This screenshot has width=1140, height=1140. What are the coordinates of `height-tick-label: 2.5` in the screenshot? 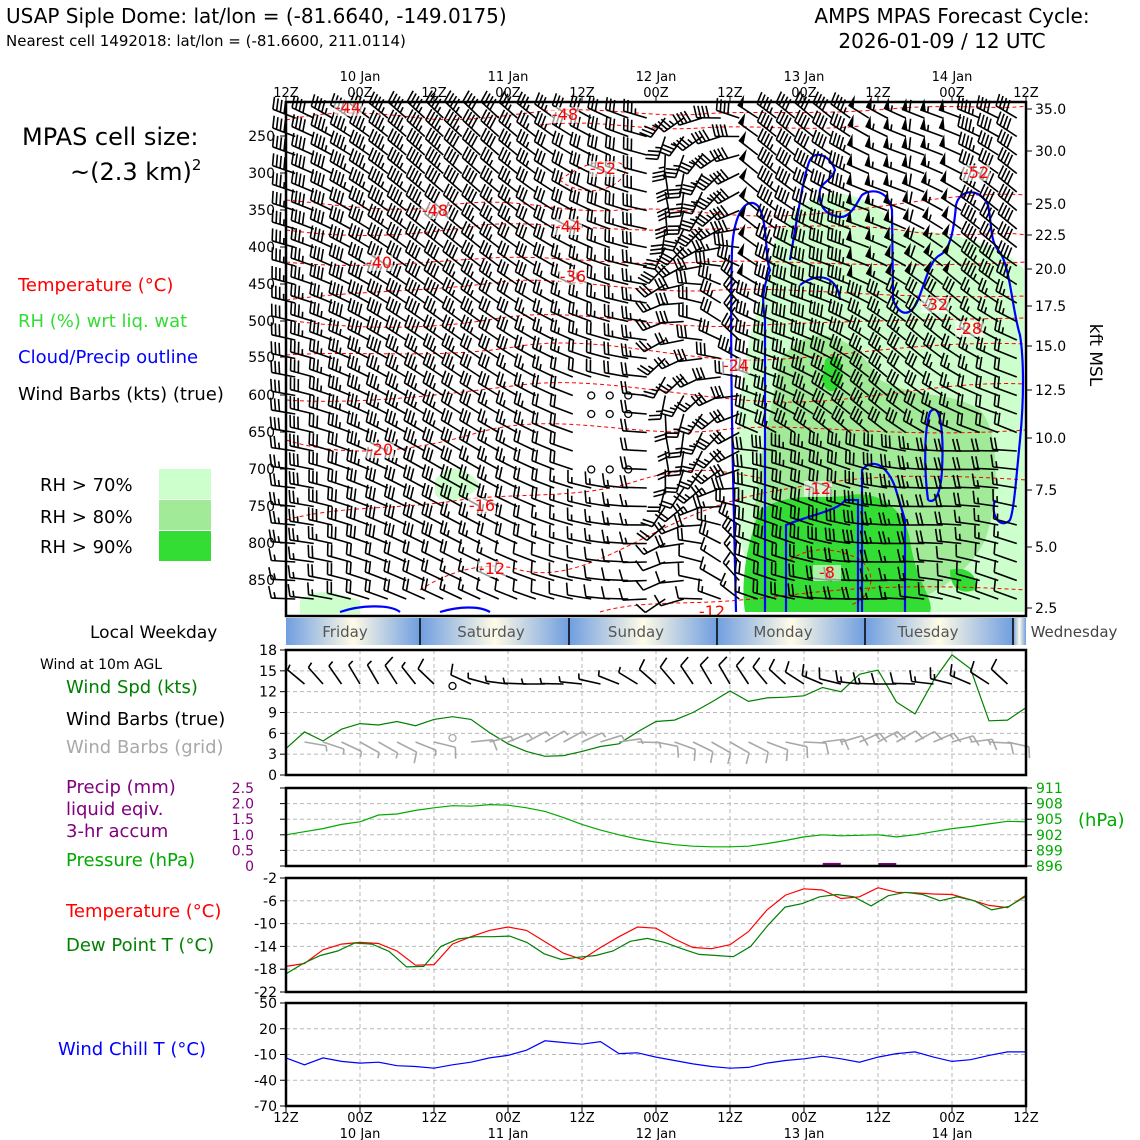 It's located at (1046, 609).